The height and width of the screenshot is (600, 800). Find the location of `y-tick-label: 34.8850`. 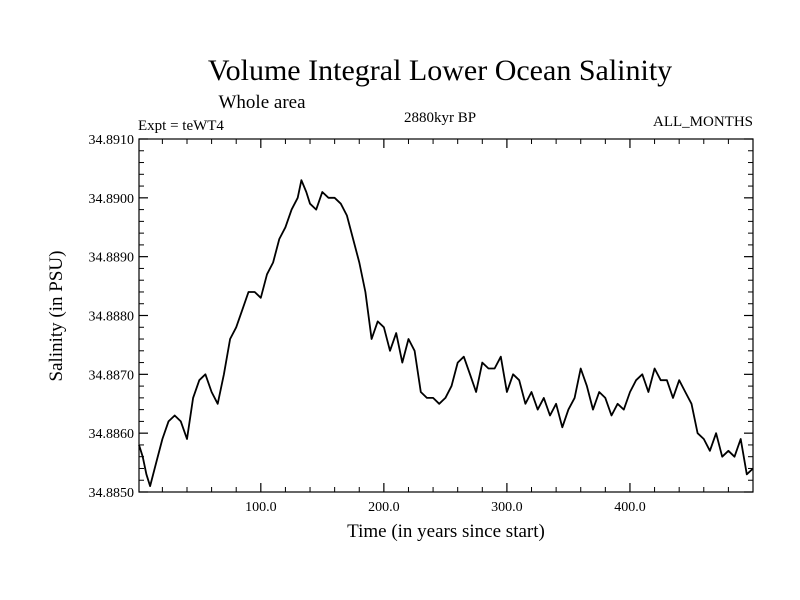

y-tick-label: 34.8850 is located at coordinates (112, 493).